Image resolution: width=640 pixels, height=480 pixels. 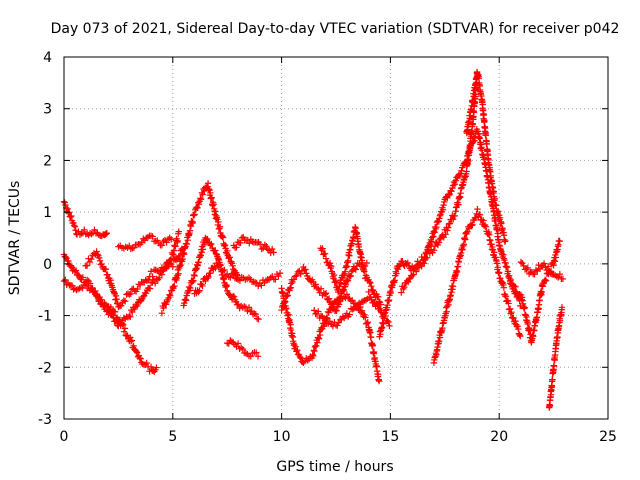 What do you see at coordinates (608, 437) in the screenshot?
I see `x-tick-label: 25` at bounding box center [608, 437].